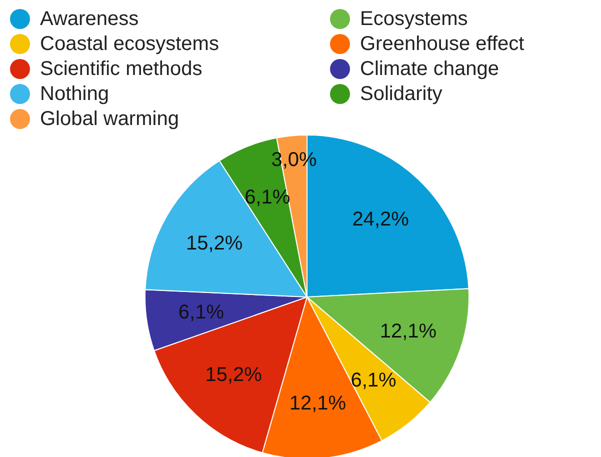  Describe the element at coordinates (109, 119) in the screenshot. I see `legend-label: Global warming` at that location.